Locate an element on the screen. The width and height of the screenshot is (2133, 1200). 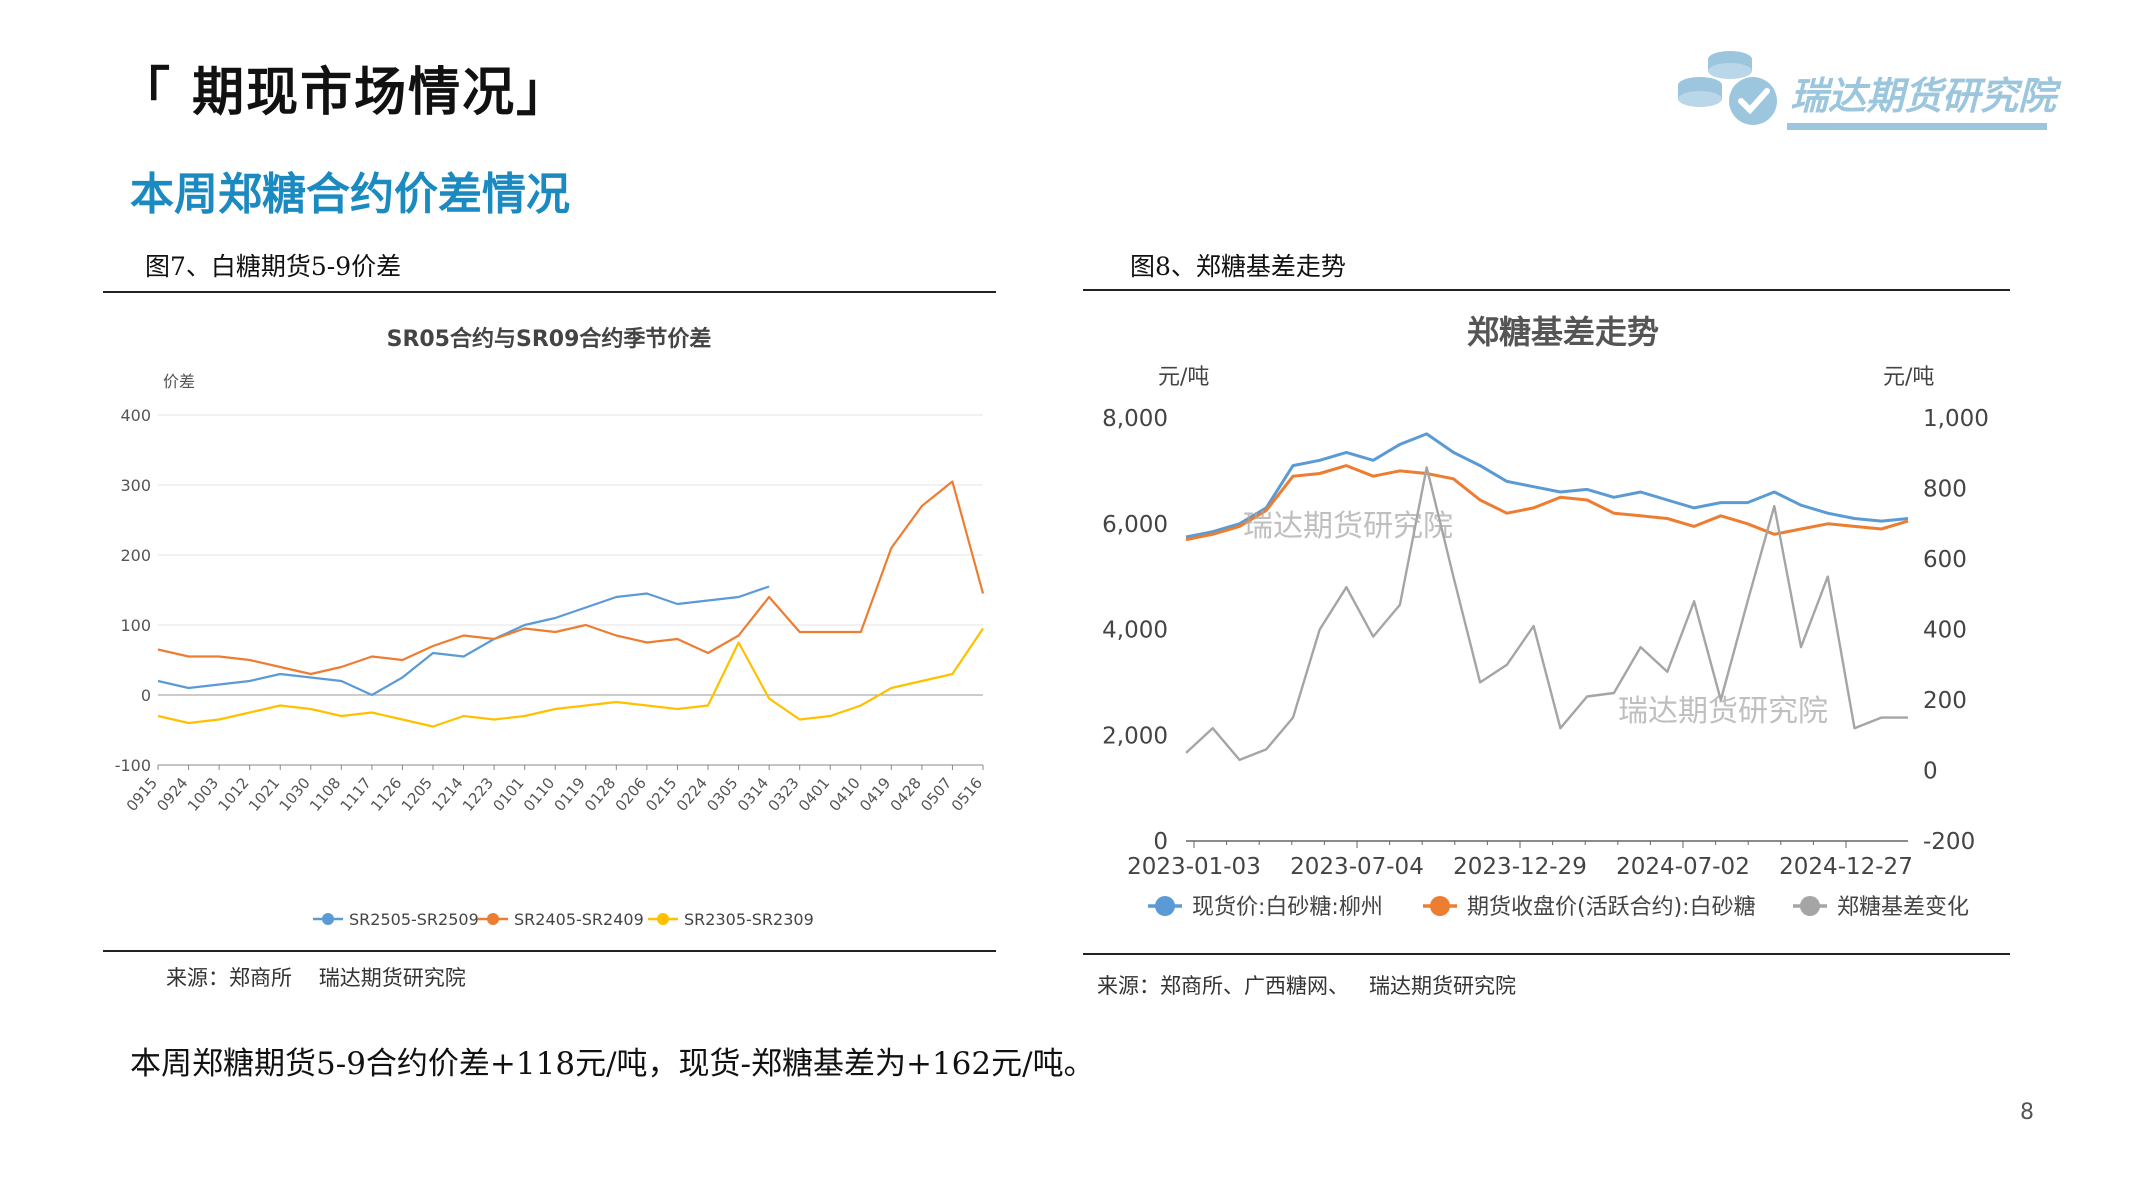
right-tick-label: 600 is located at coordinates (1945, 560).